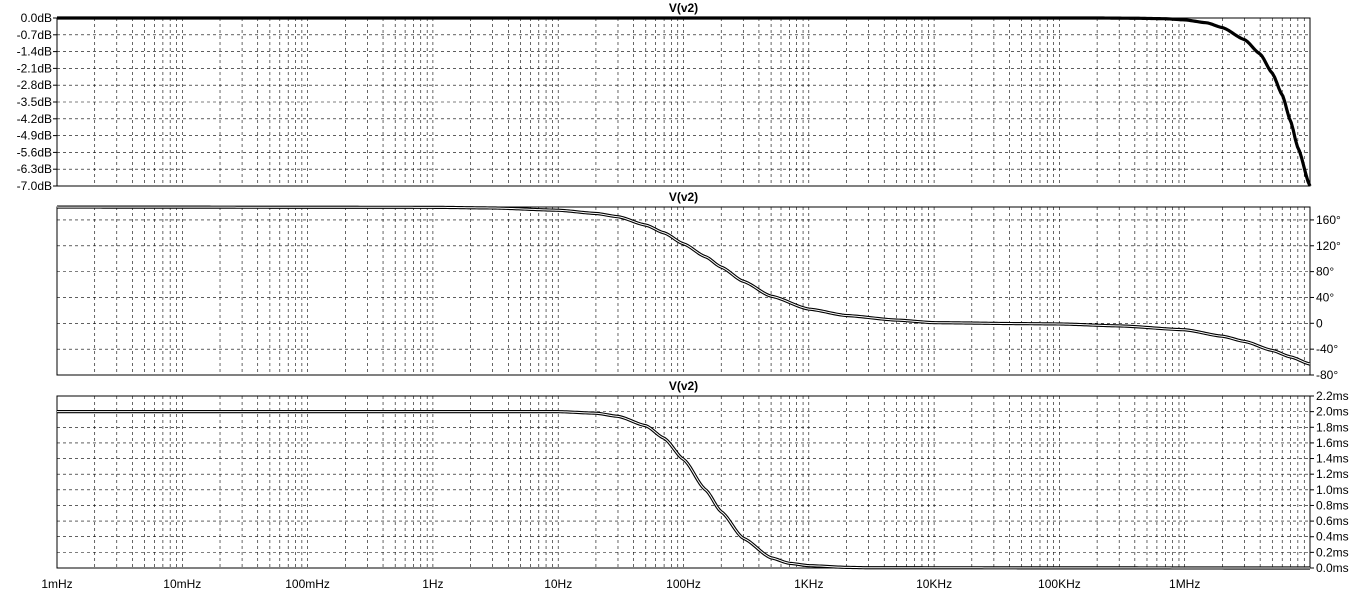  Describe the element at coordinates (34, 35) in the screenshot. I see `y-tick-label: -0.7dB` at that location.